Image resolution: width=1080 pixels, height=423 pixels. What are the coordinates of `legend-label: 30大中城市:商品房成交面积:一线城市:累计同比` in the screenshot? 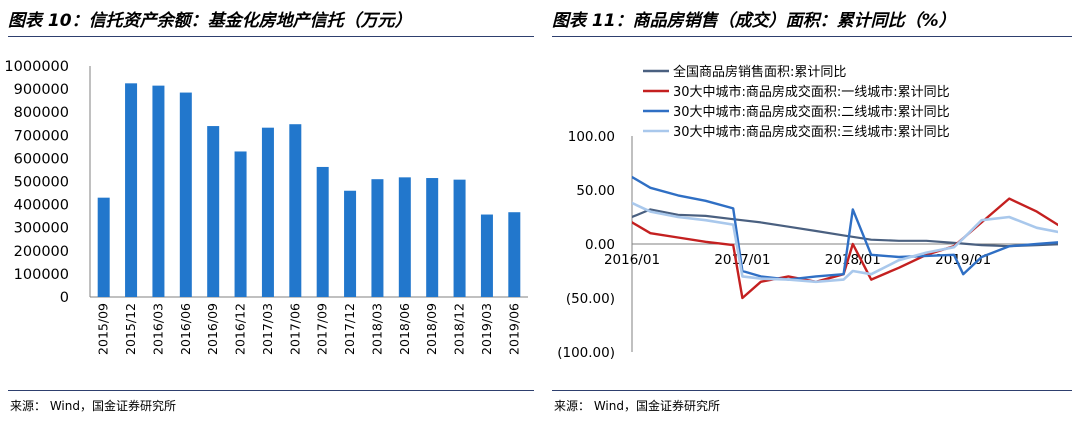 It's located at (811, 92).